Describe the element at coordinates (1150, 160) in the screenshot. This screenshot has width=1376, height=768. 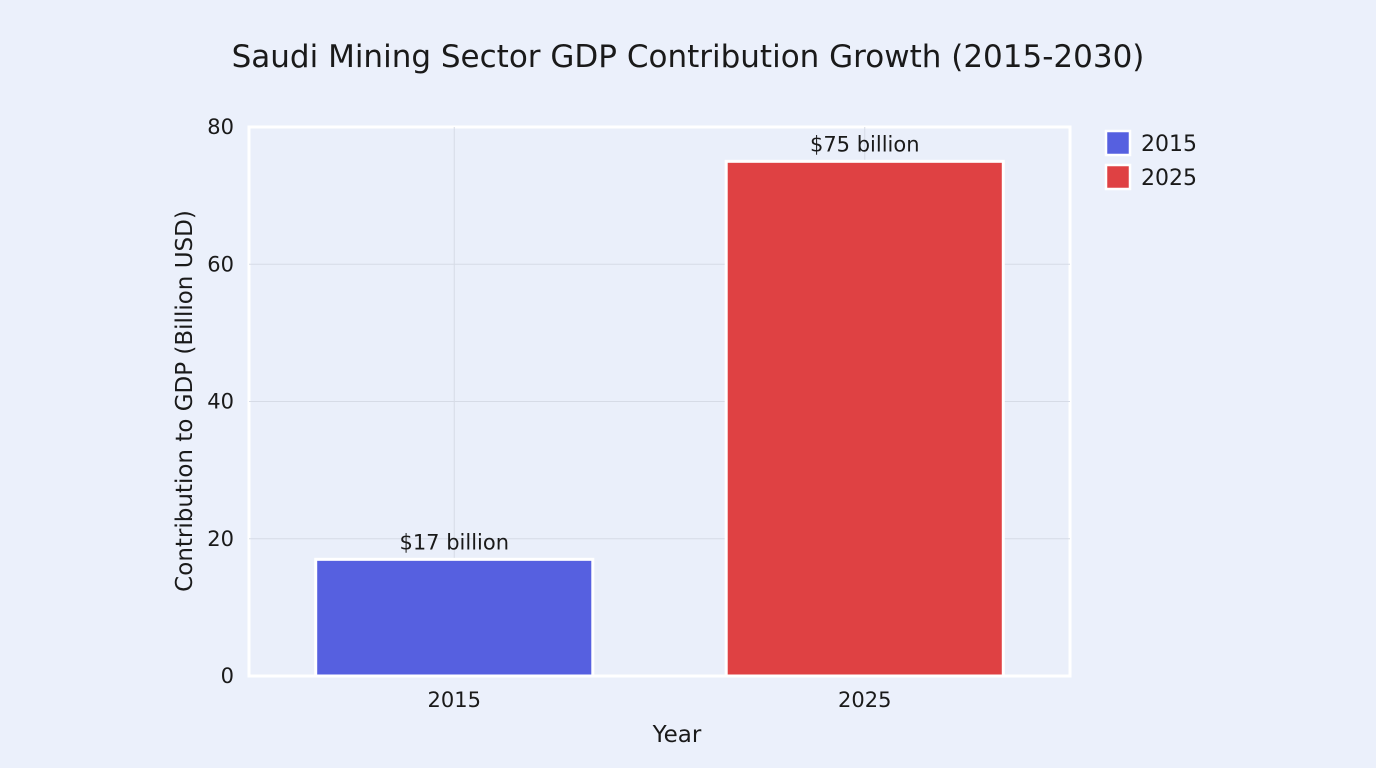
I see `legend: 2015 2025` at that location.